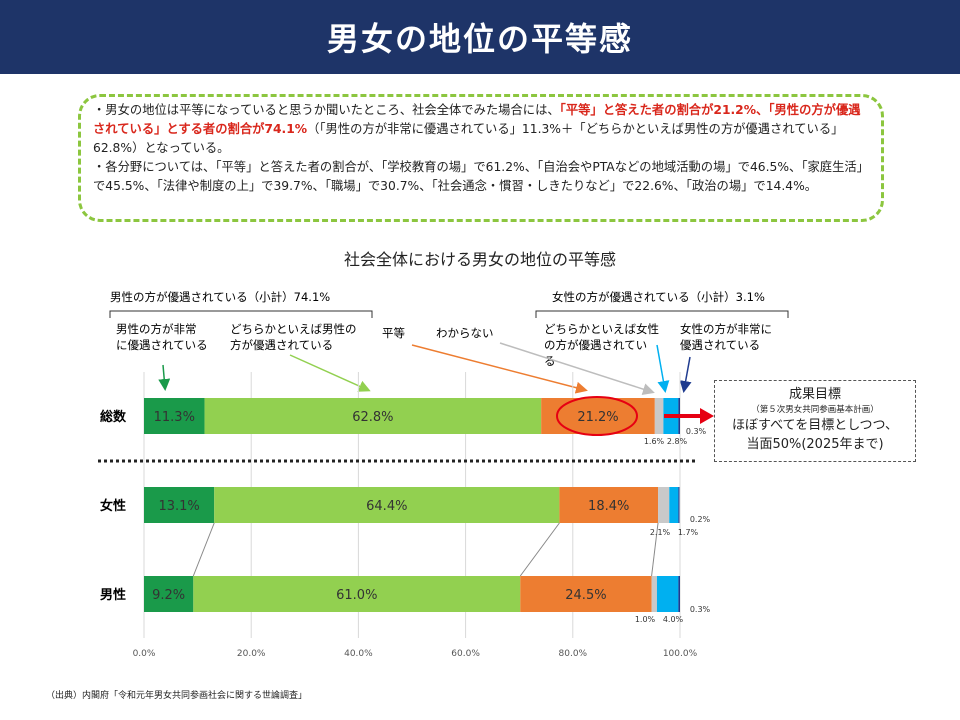 The width and height of the screenshot is (960, 720). I want to click on goal-title: 成果目標, so click(814, 394).